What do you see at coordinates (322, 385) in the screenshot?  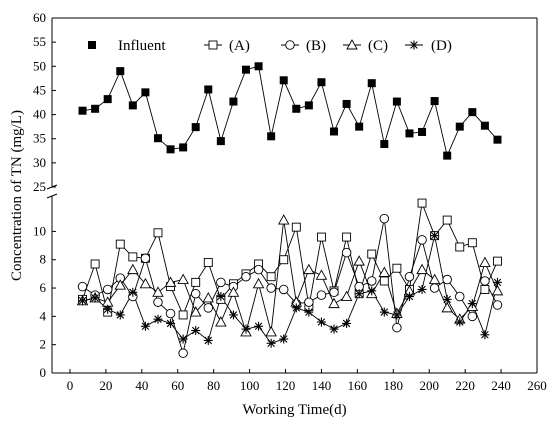 I see `x-tick-label: 140` at bounding box center [322, 385].